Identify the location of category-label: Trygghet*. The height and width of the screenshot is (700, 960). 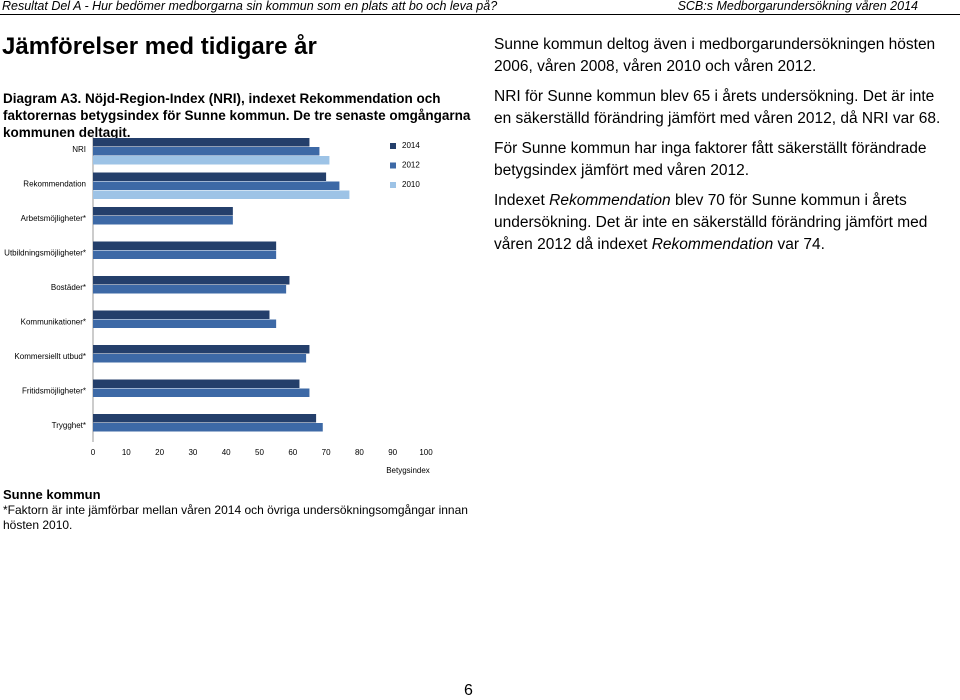
(69, 425).